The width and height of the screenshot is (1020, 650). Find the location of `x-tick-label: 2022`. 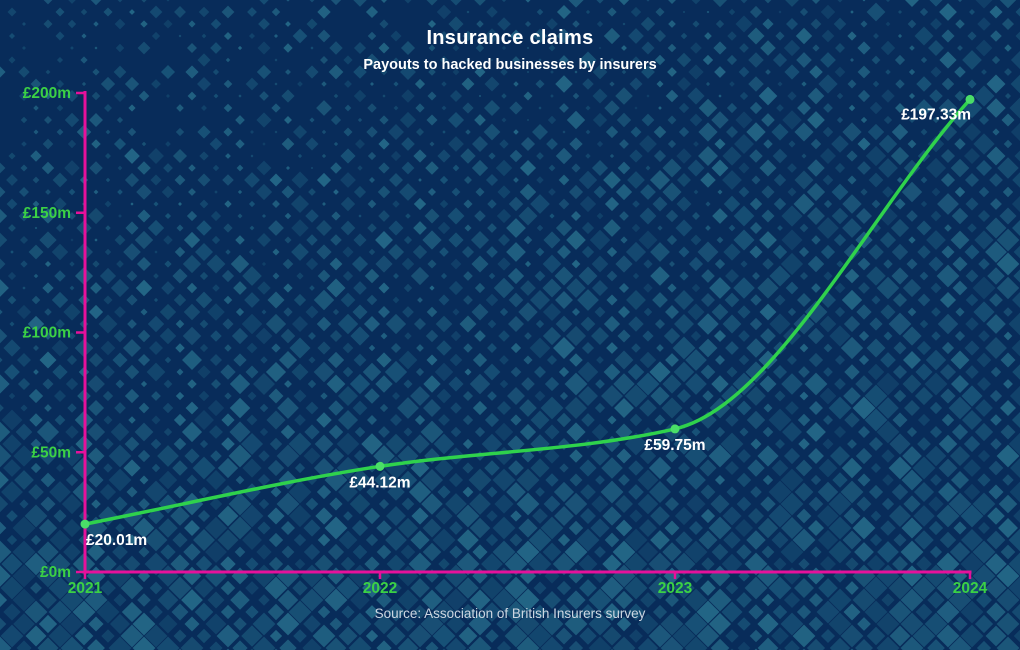

x-tick-label: 2022 is located at coordinates (380, 588).